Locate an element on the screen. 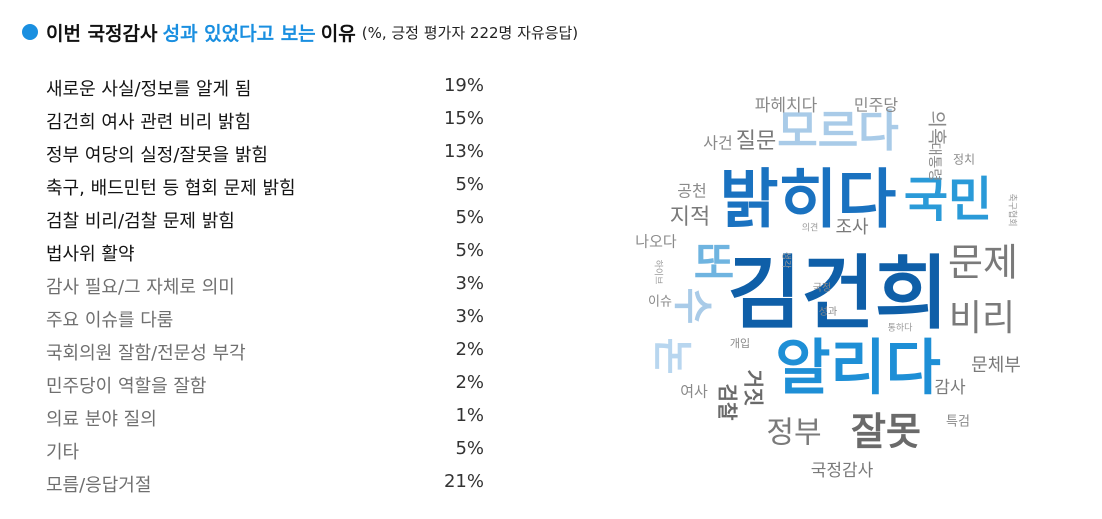 Image resolution: width=1102 pixels, height=519 pixels. table-row: 정부 여당의 실정/잘못을 밝힘 13% is located at coordinates (268, 153).